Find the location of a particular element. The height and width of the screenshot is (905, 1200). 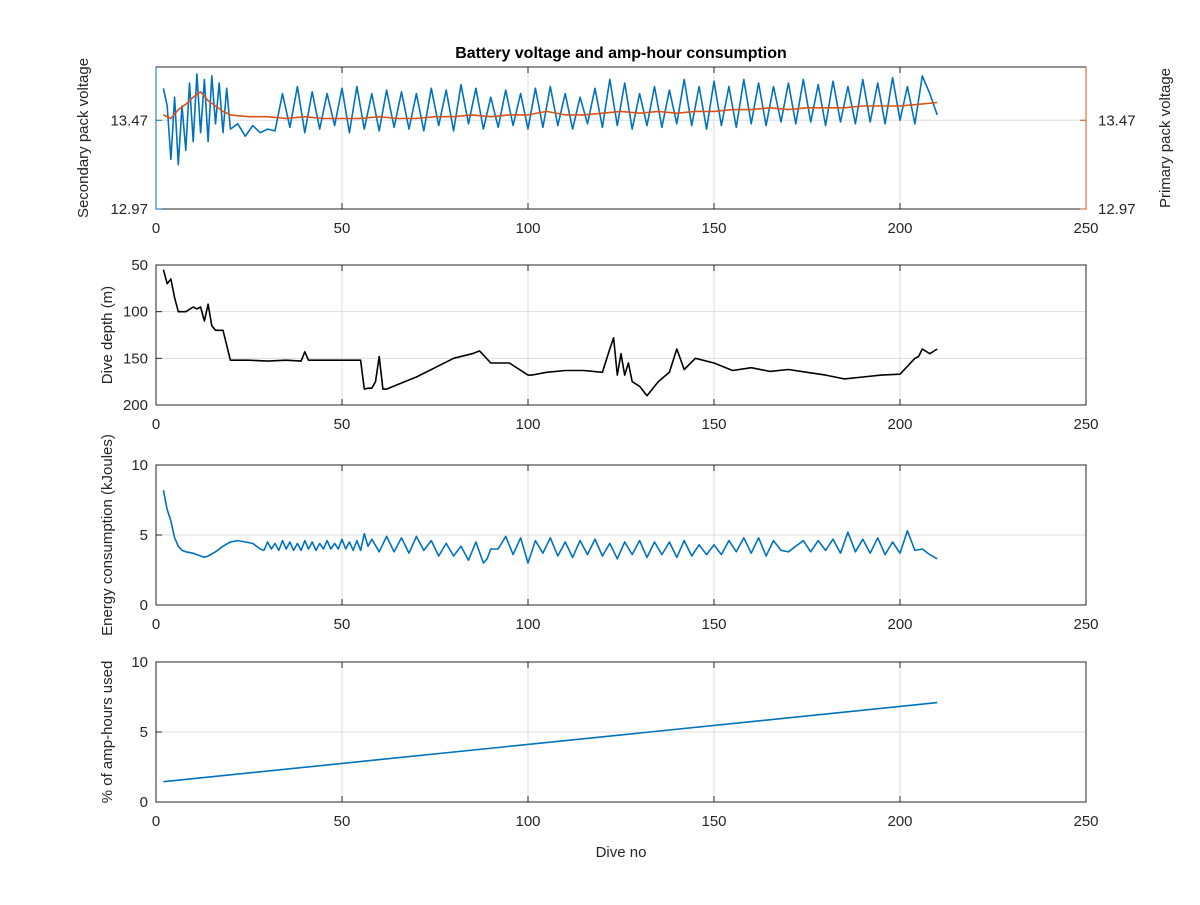

y-tick-label-right: 13.47 is located at coordinates (1117, 120).